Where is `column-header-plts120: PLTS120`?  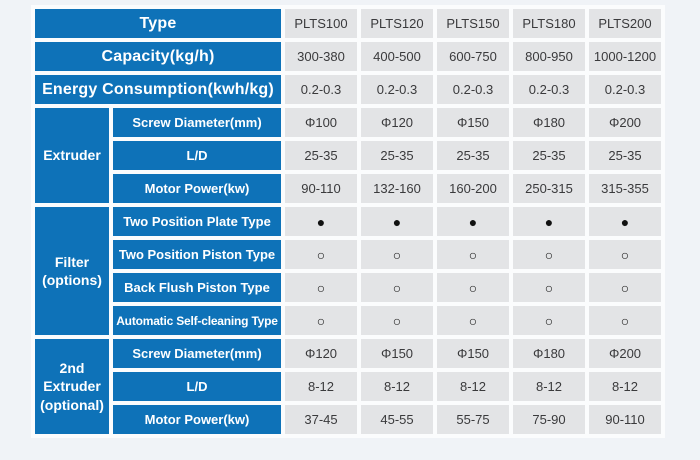
column-header-plts120: PLTS120 is located at coordinates (397, 23).